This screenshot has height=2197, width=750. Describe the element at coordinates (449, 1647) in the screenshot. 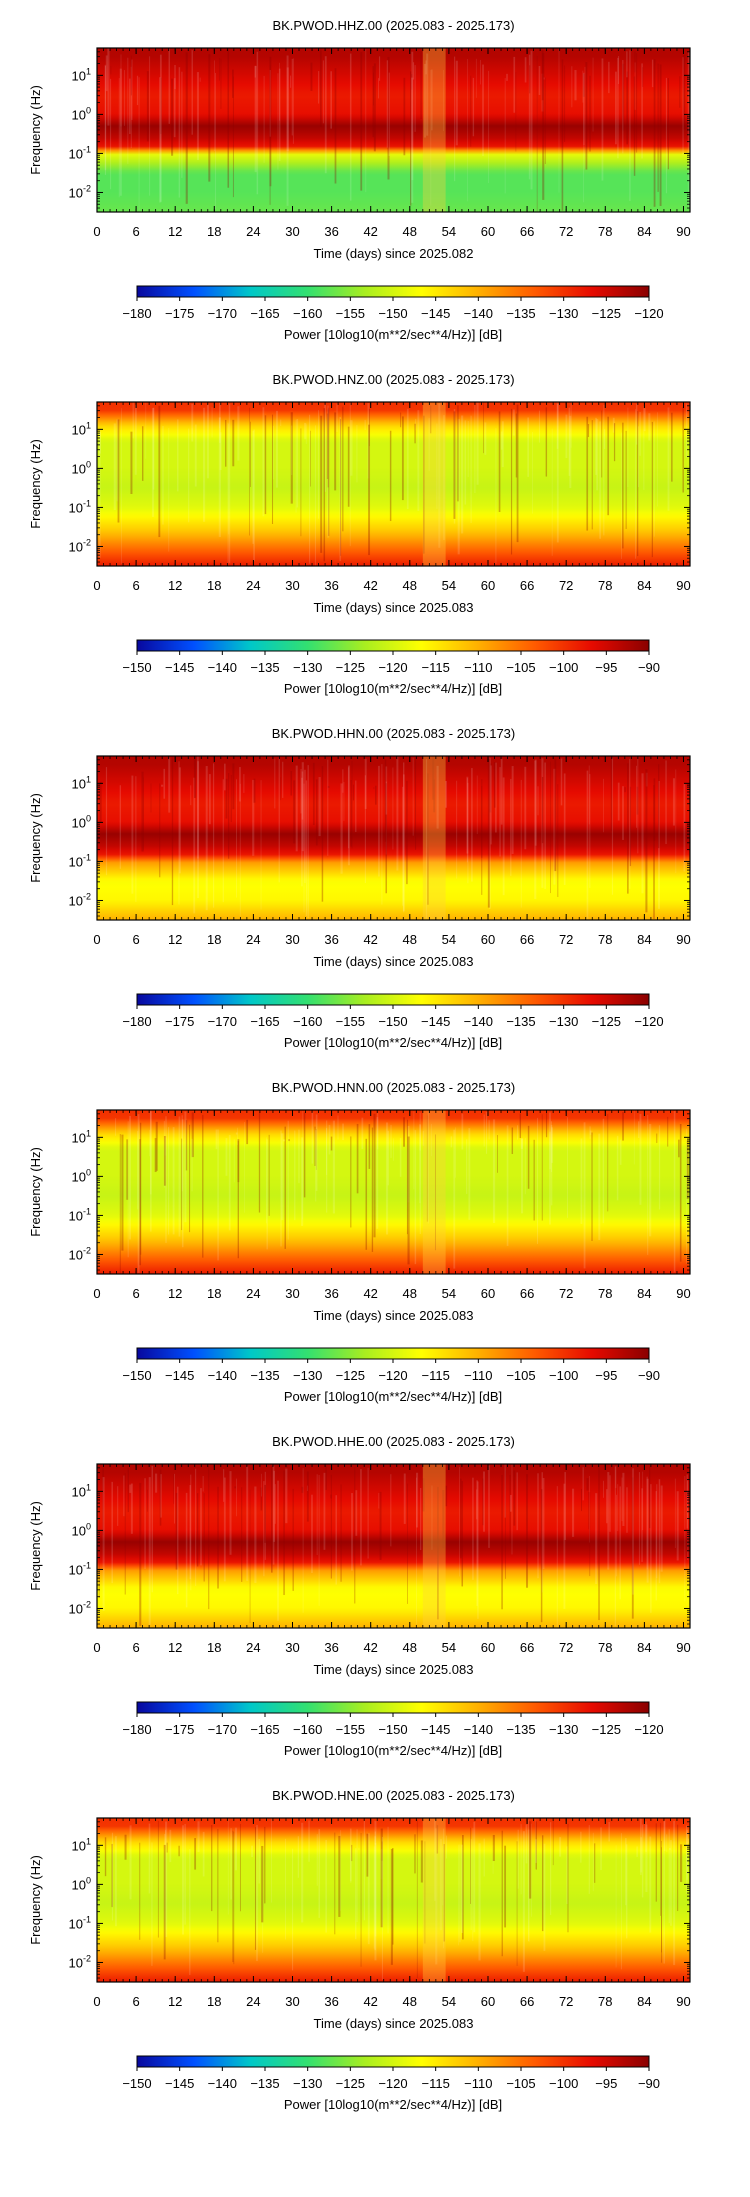

I see `x-tick-label: 54` at that location.